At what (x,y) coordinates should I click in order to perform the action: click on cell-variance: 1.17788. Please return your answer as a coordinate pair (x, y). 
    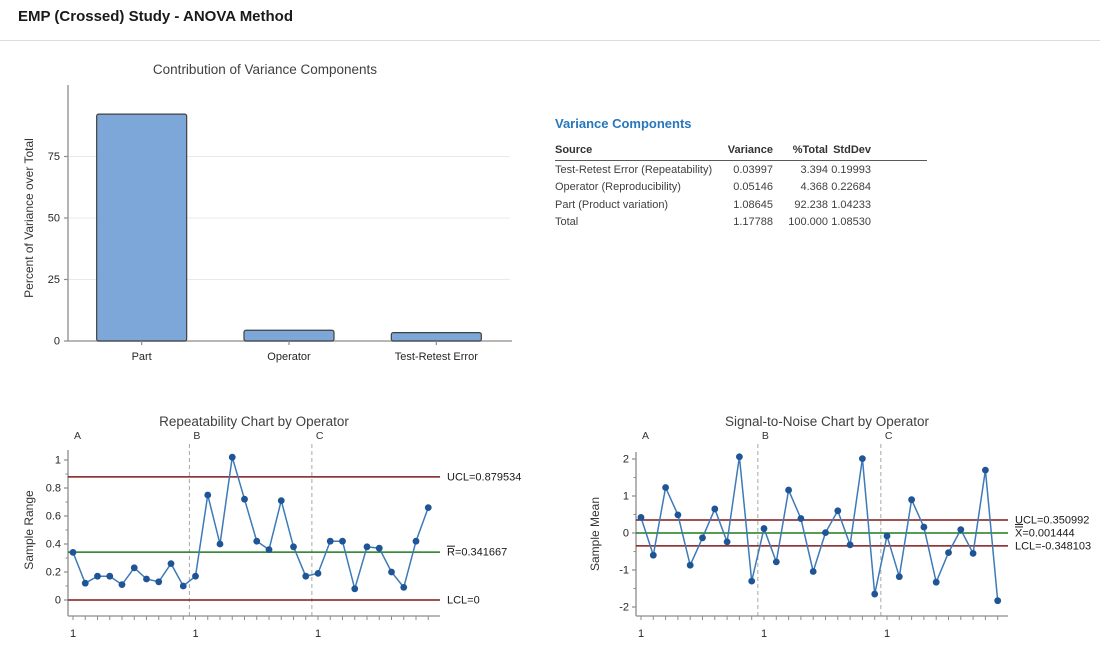
    Looking at the image, I should click on (753, 222).